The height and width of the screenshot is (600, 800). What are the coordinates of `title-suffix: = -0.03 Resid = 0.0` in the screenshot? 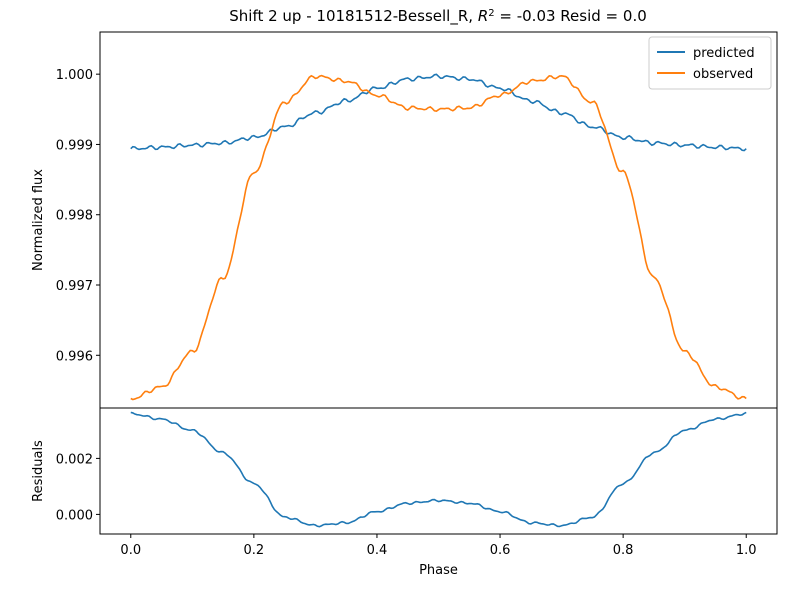 It's located at (571, 16).